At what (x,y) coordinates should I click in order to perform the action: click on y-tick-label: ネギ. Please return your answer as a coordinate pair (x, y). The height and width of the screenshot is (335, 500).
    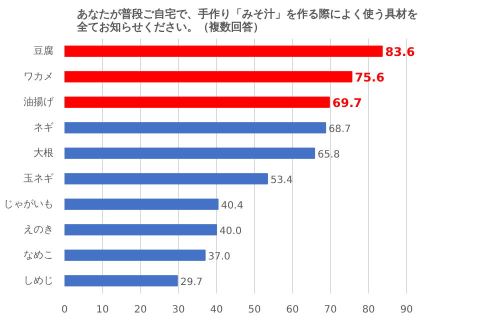
    Looking at the image, I should click on (44, 127).